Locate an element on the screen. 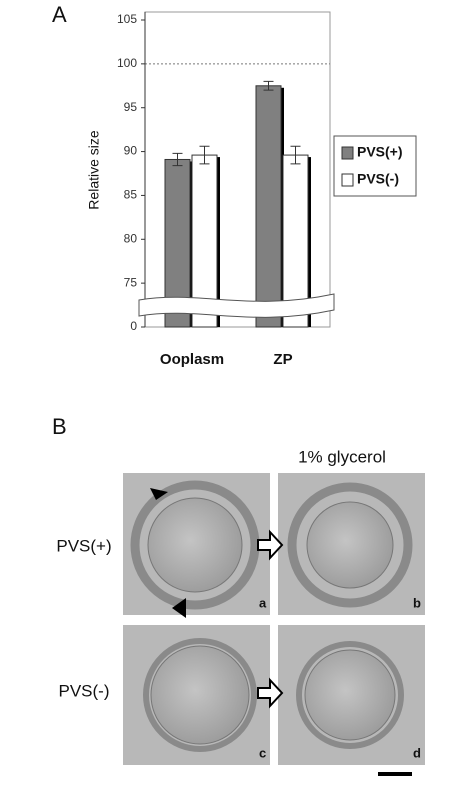 The image size is (474, 805). image-label: a is located at coordinates (263, 602).